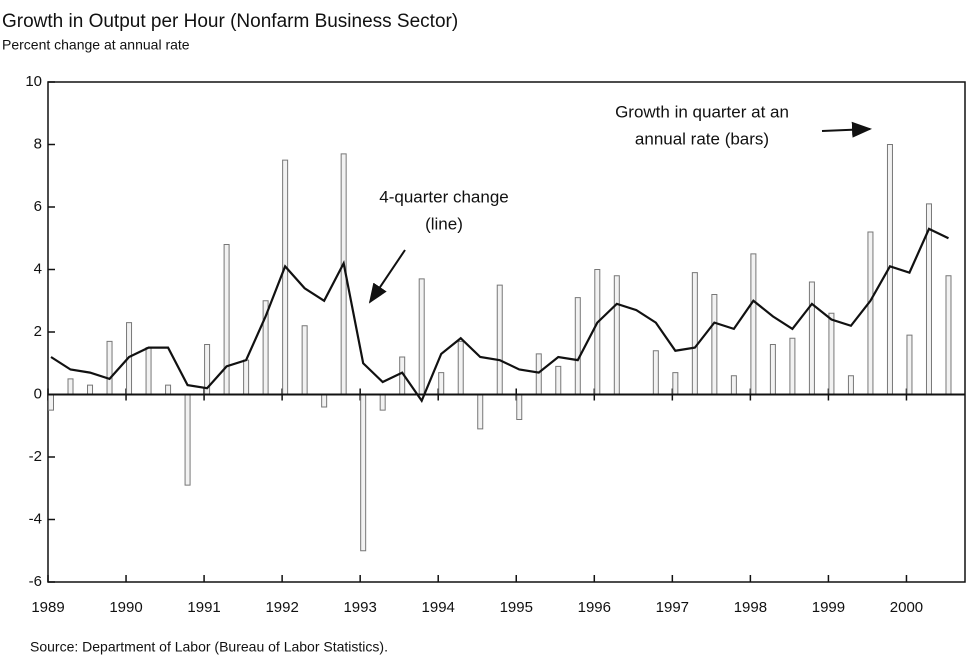 This screenshot has height=665, width=978. I want to click on y-tick-label: -6, so click(35, 581).